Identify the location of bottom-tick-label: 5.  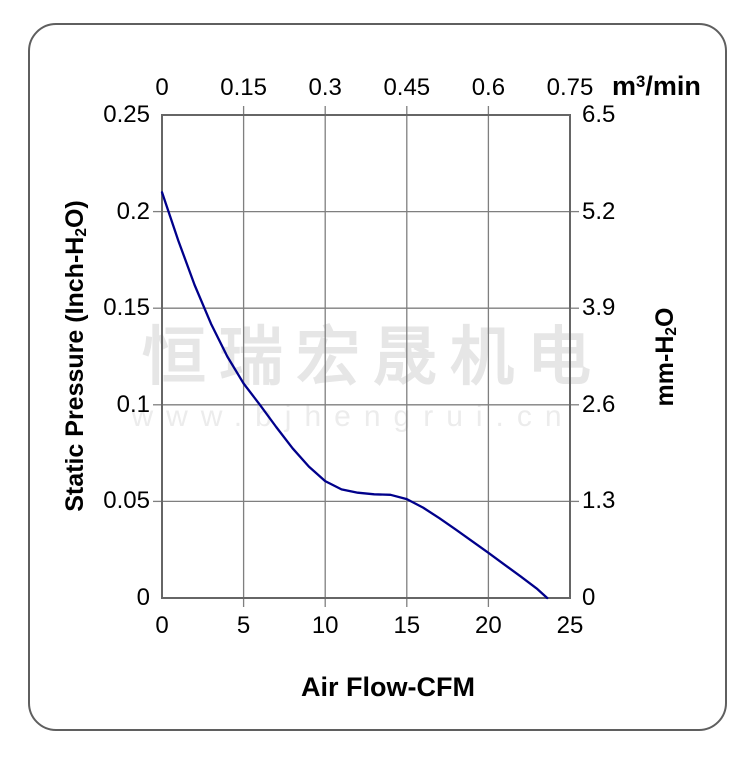
(243, 625).